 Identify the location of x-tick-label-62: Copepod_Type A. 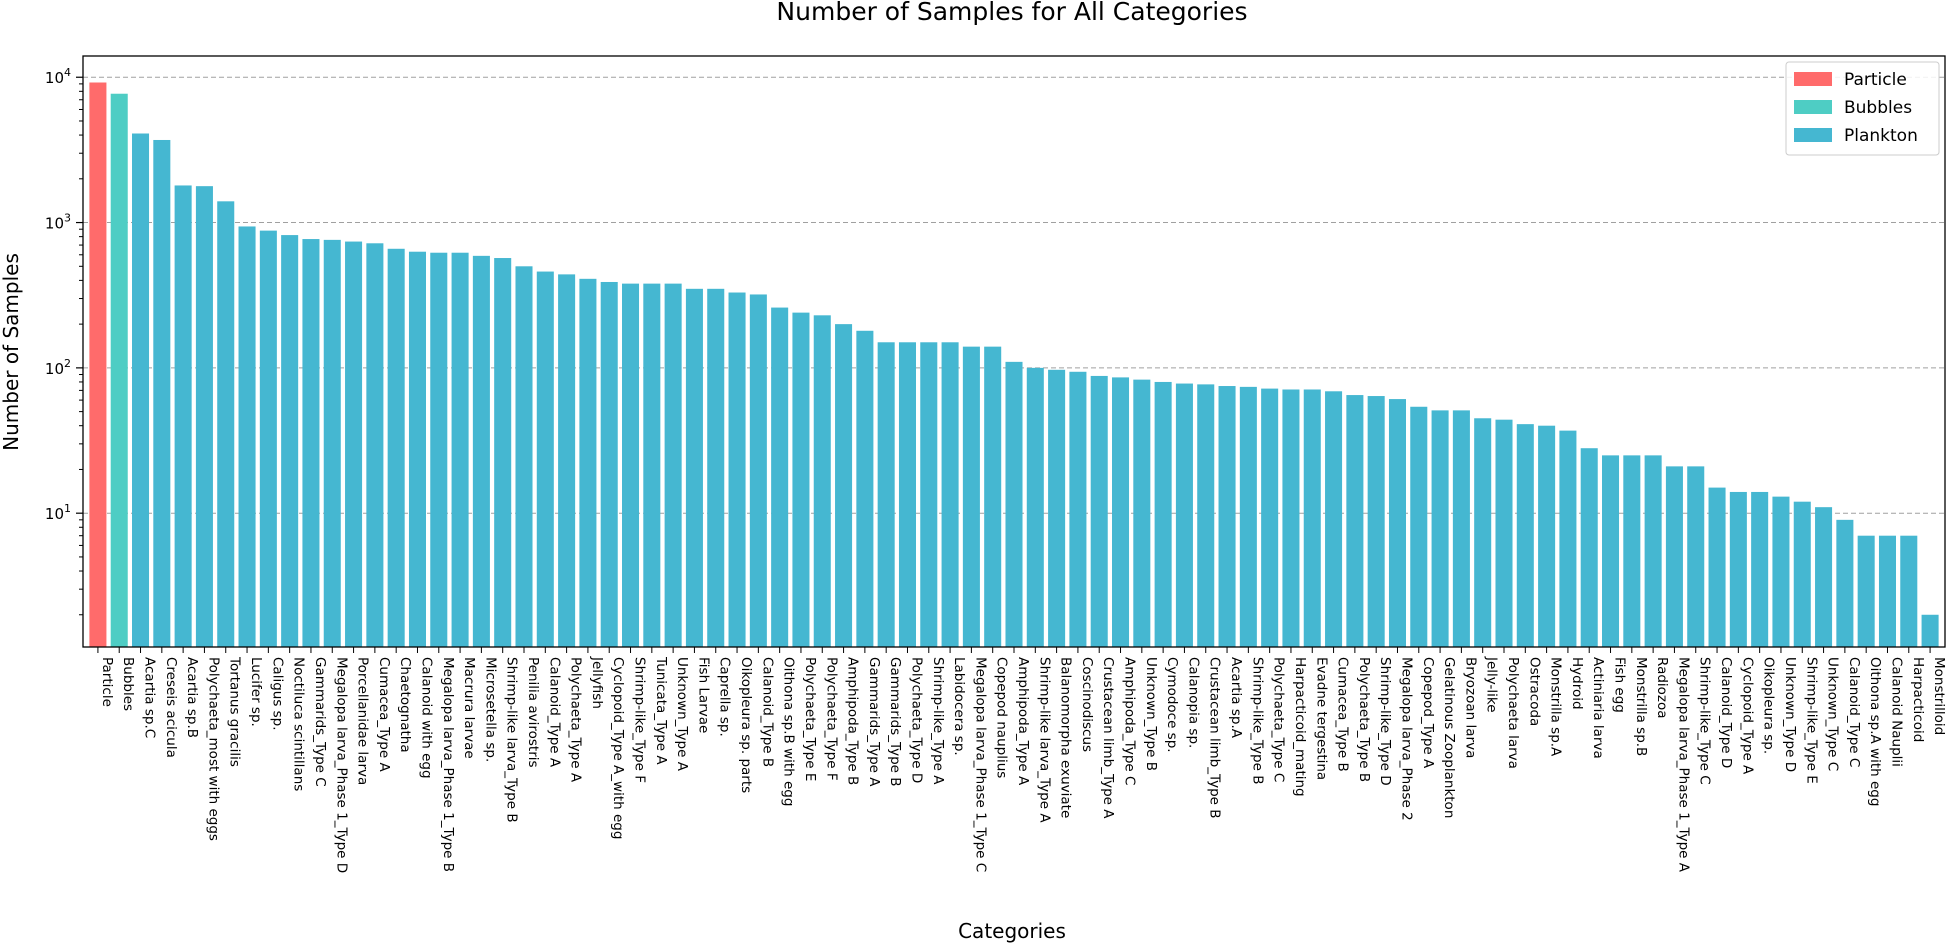
(1428, 713).